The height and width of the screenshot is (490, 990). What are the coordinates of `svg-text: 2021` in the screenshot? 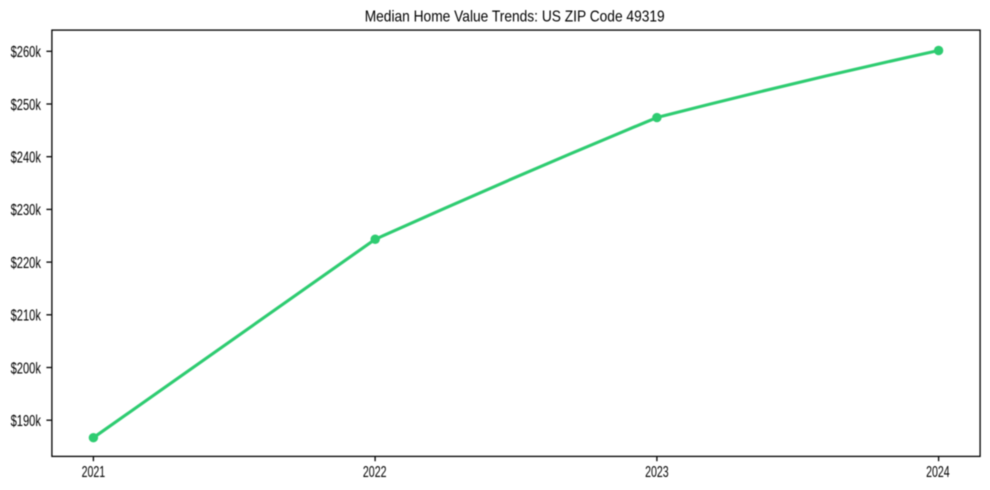 It's located at (94, 472).